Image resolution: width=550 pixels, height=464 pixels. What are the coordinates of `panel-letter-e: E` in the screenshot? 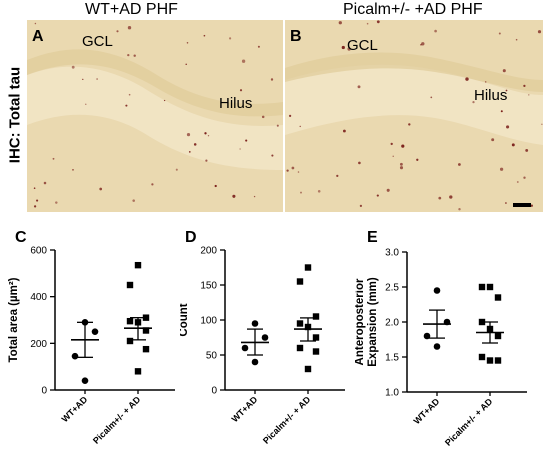 It's located at (372, 237).